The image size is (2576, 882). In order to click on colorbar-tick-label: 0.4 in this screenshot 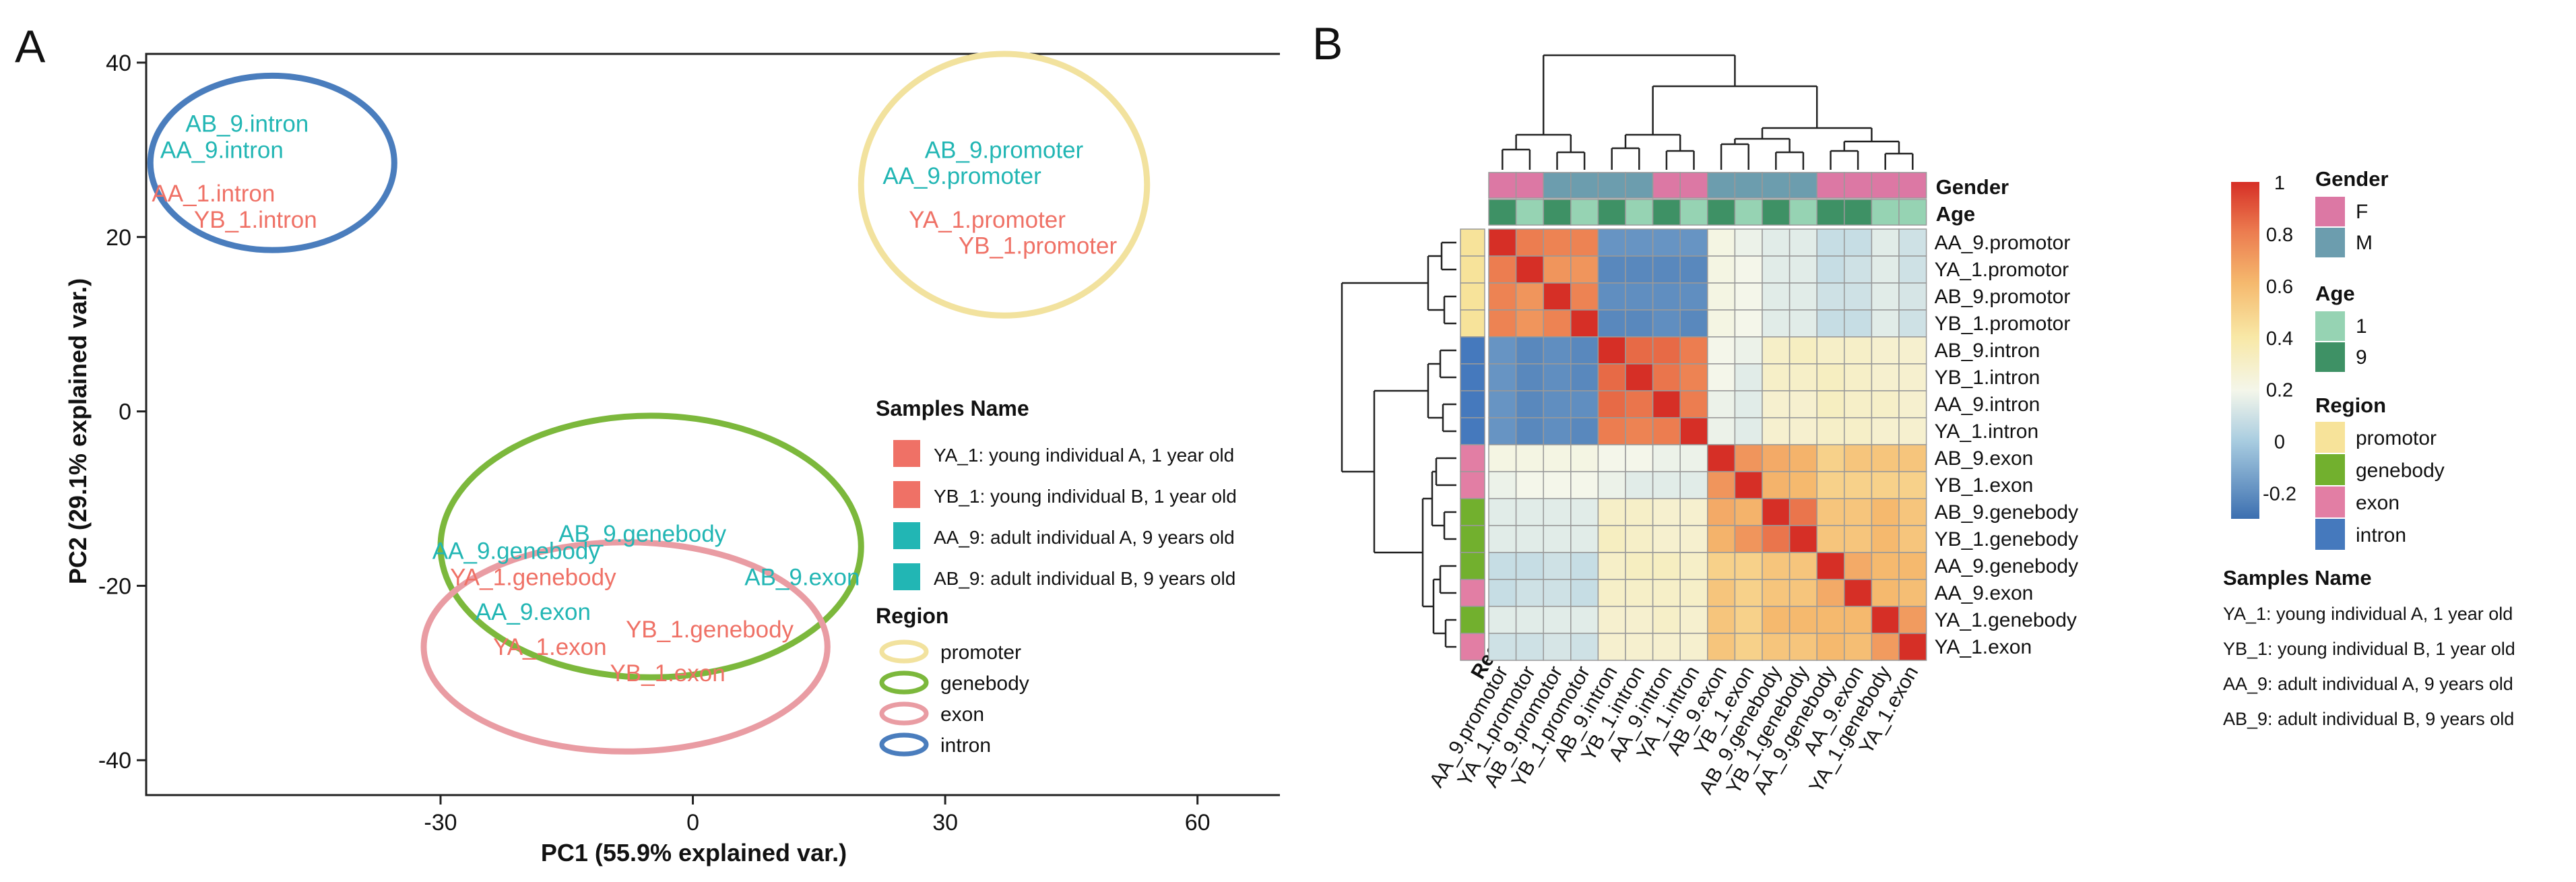, I will do `click(2280, 339)`.